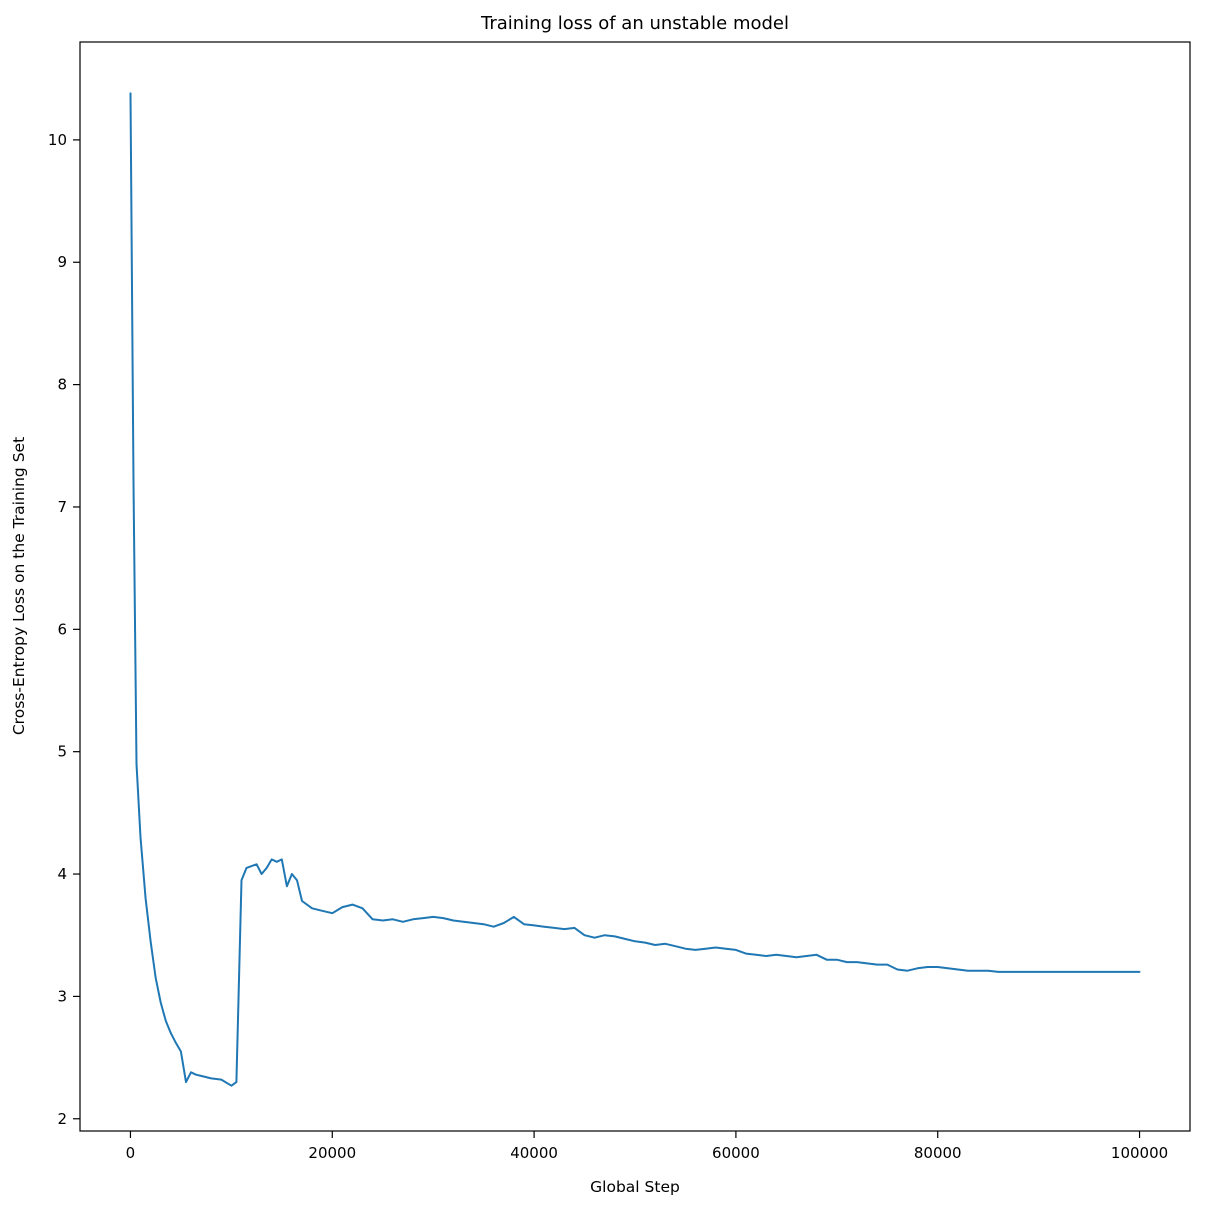 Image resolution: width=1211 pixels, height=1207 pixels. What do you see at coordinates (534, 1153) in the screenshot?
I see `x-tick-label: 40000` at bounding box center [534, 1153].